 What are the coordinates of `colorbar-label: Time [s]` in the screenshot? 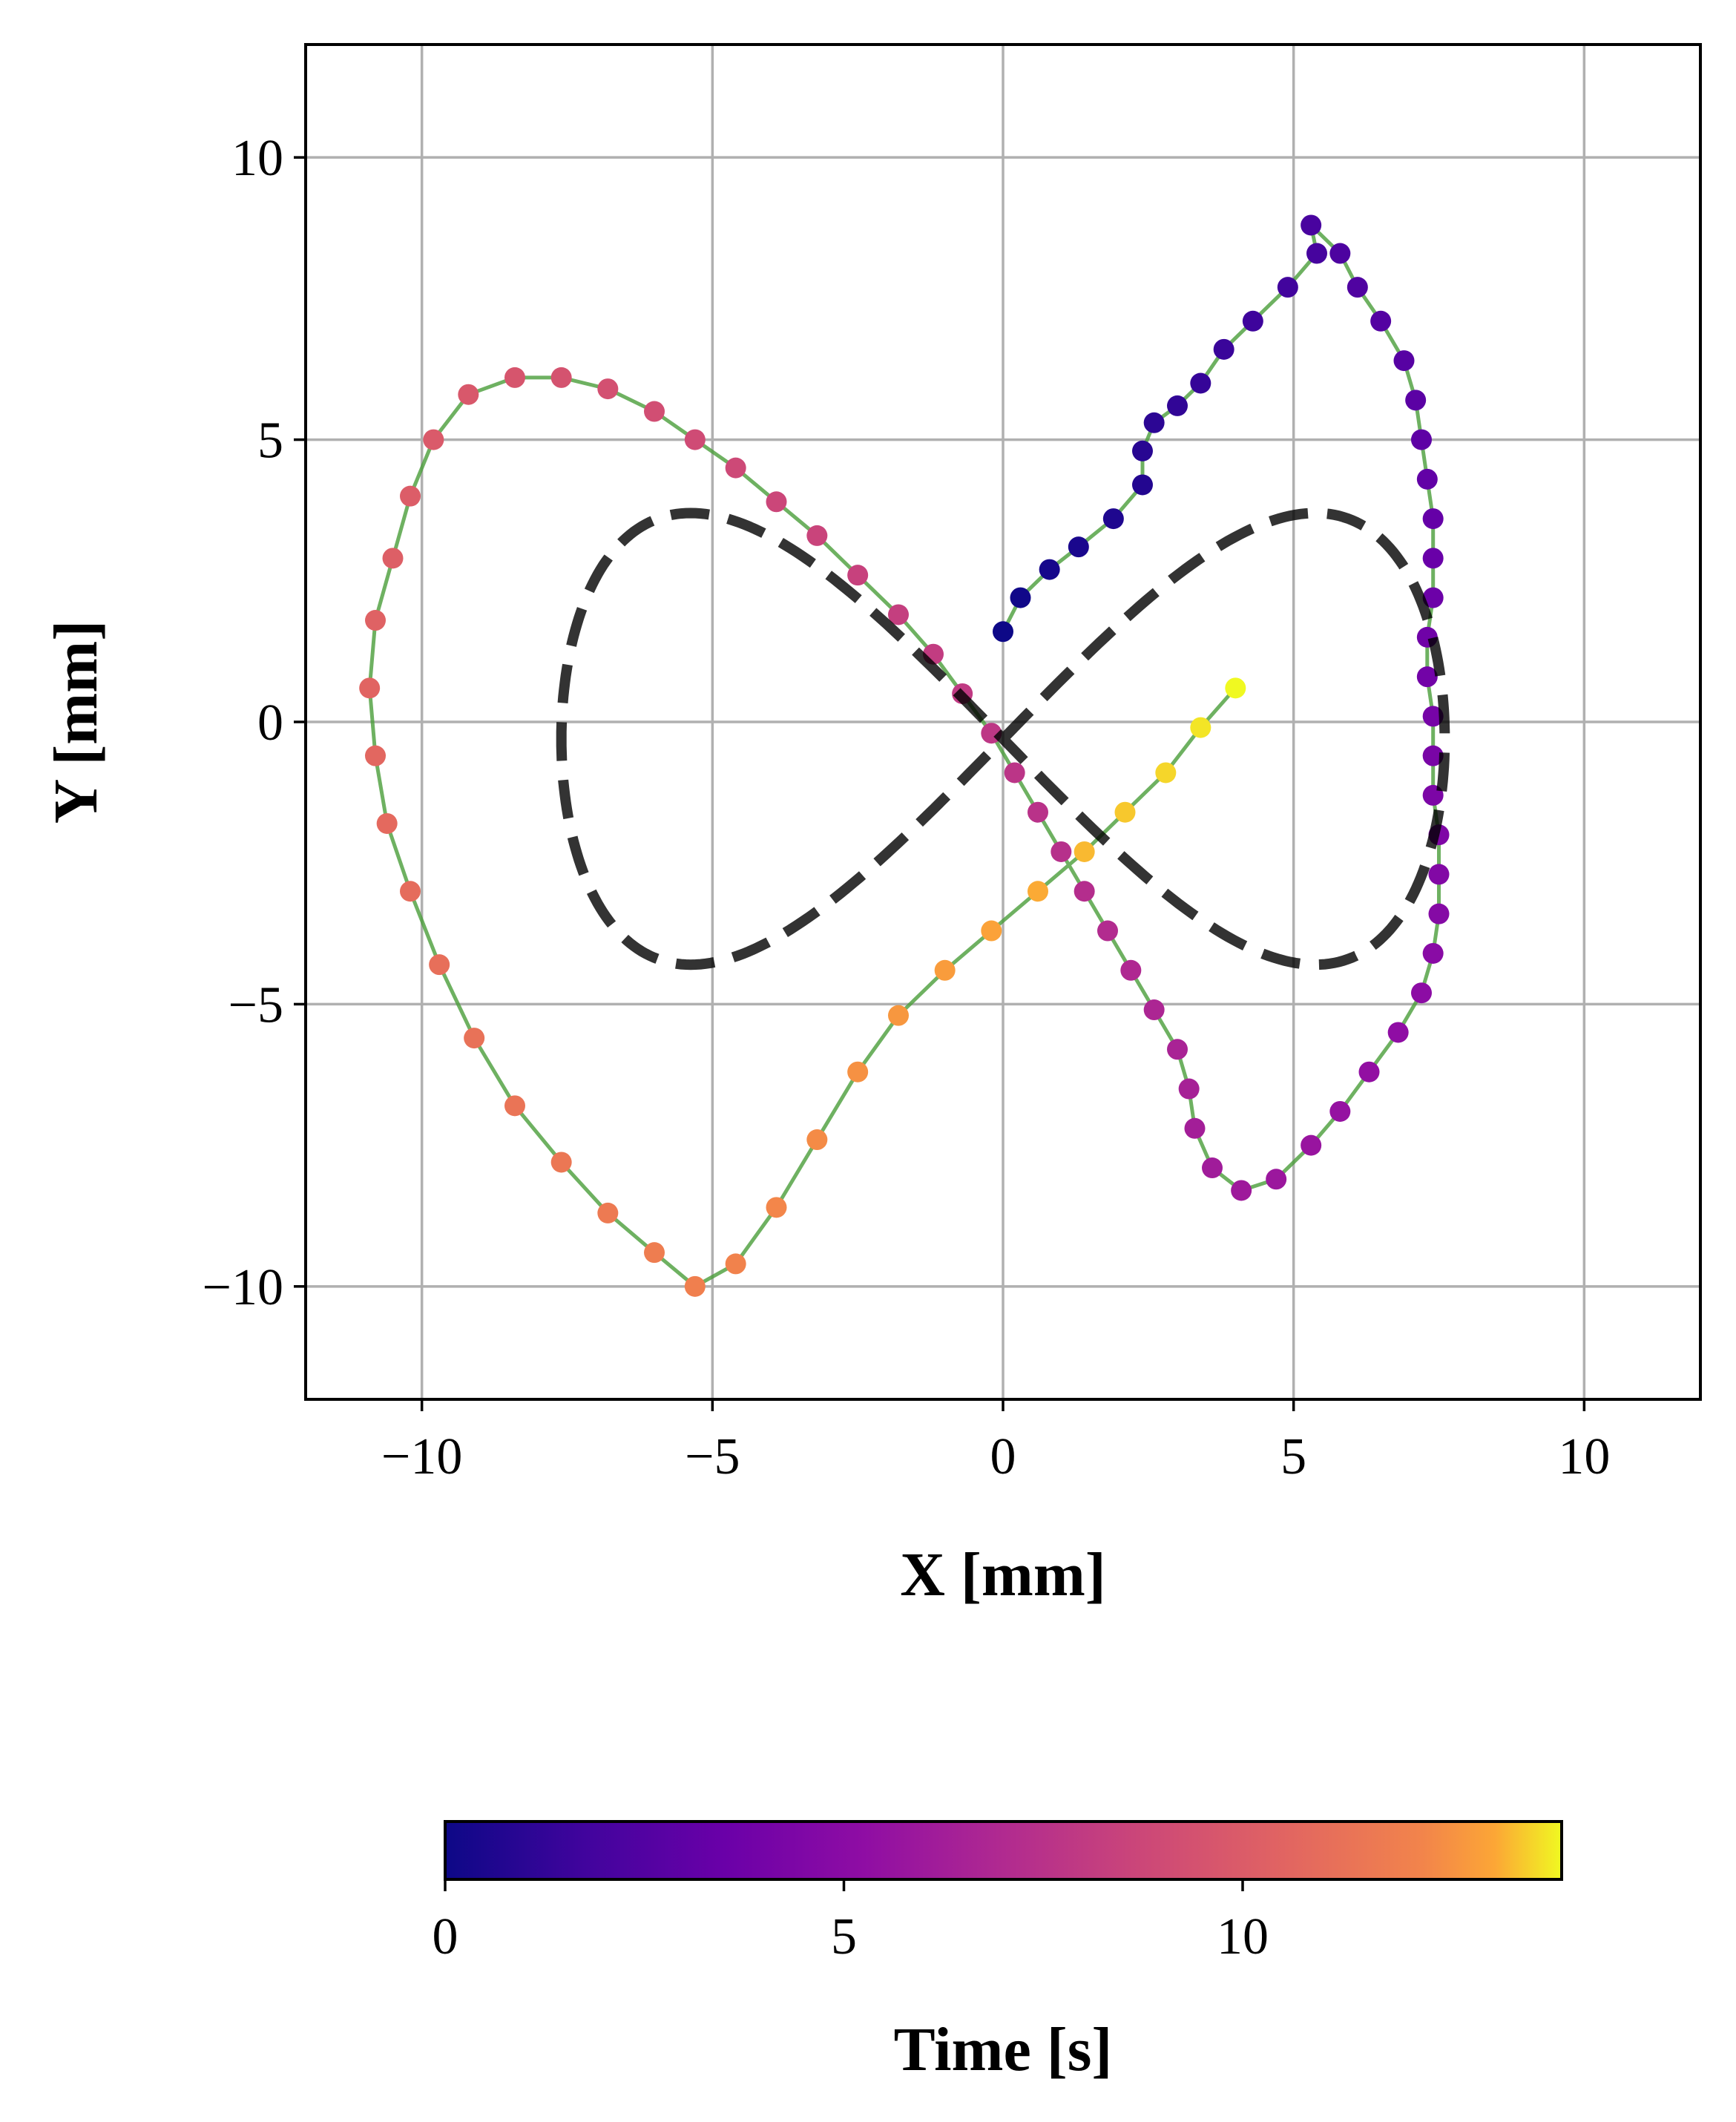 It's located at (1004, 2049).